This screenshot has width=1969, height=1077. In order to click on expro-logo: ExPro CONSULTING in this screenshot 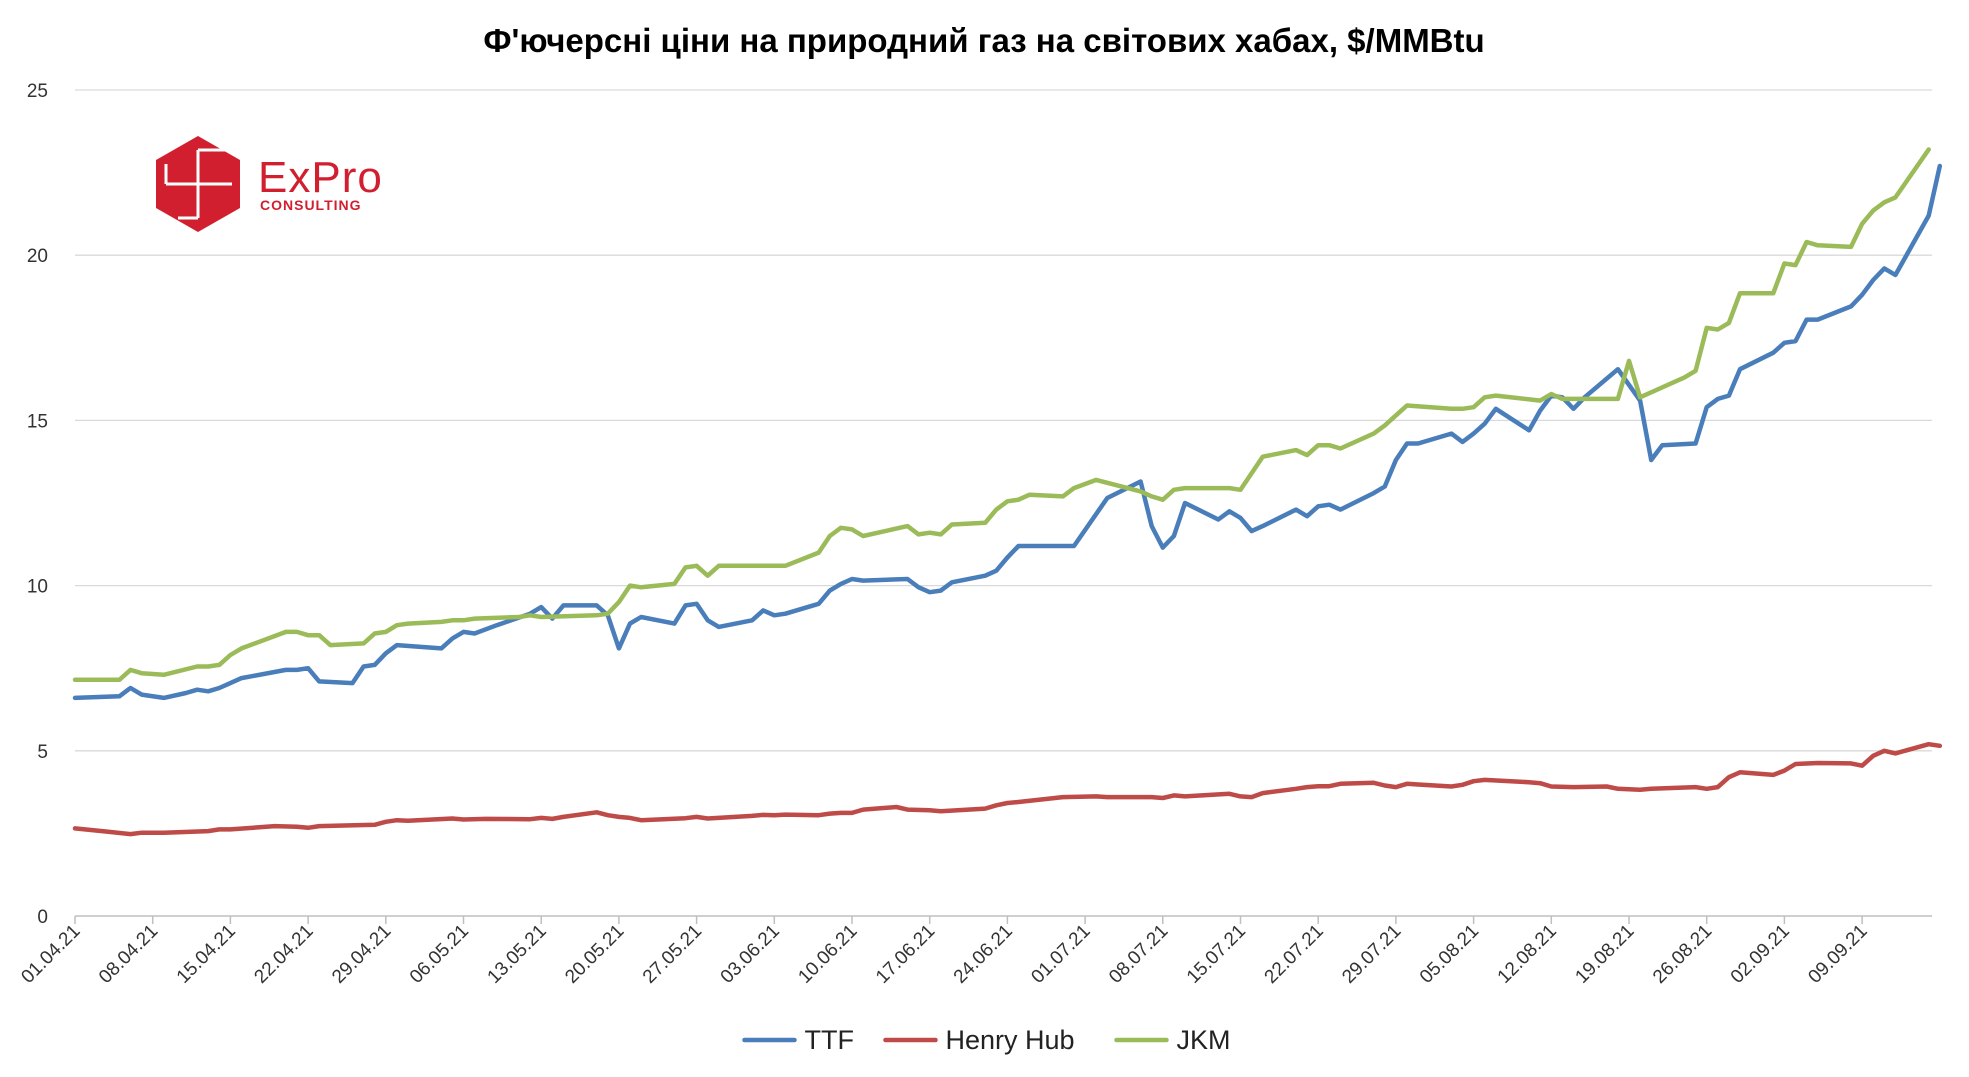, I will do `click(269, 184)`.